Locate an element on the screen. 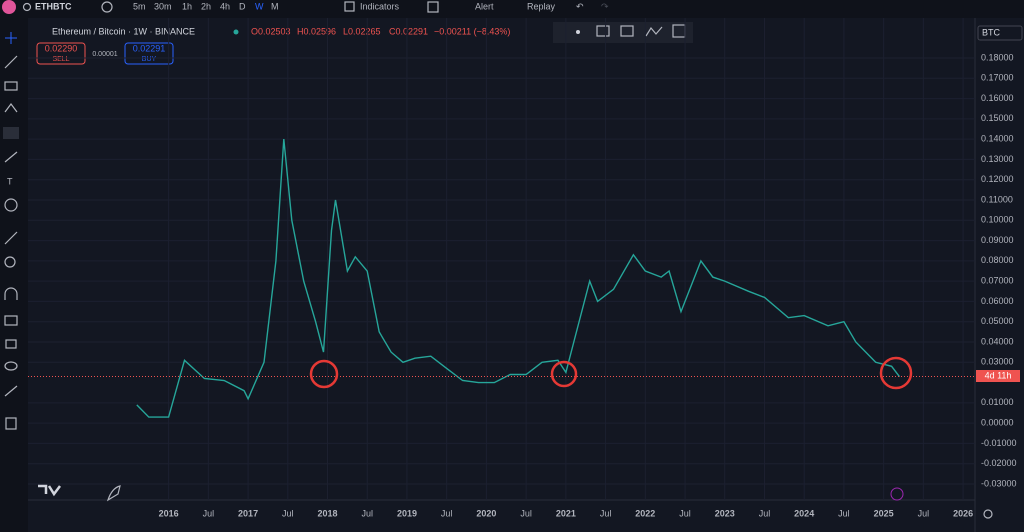 This screenshot has width=1024, height=532. interval-button: 2h is located at coordinates (206, 6).